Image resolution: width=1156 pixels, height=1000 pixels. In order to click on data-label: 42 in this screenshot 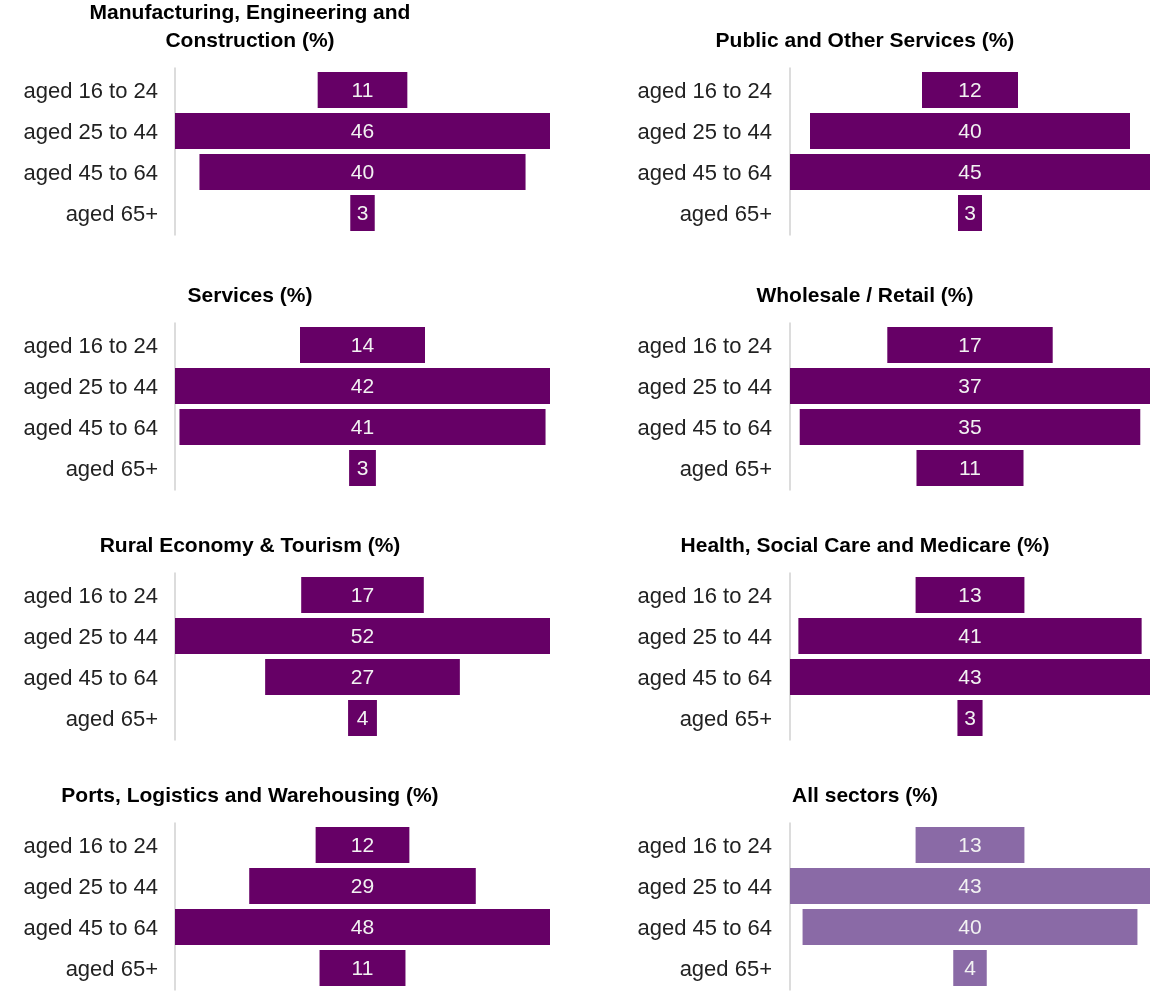, I will do `click(362, 386)`.